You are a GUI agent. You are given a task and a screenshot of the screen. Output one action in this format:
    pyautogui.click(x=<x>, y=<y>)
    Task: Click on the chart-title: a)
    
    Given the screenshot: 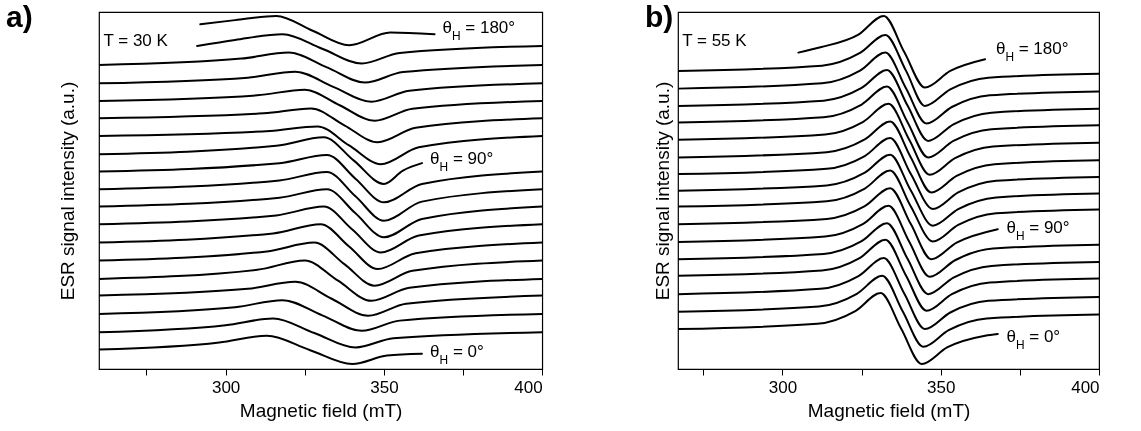 What is the action you would take?
    pyautogui.click(x=19, y=16)
    